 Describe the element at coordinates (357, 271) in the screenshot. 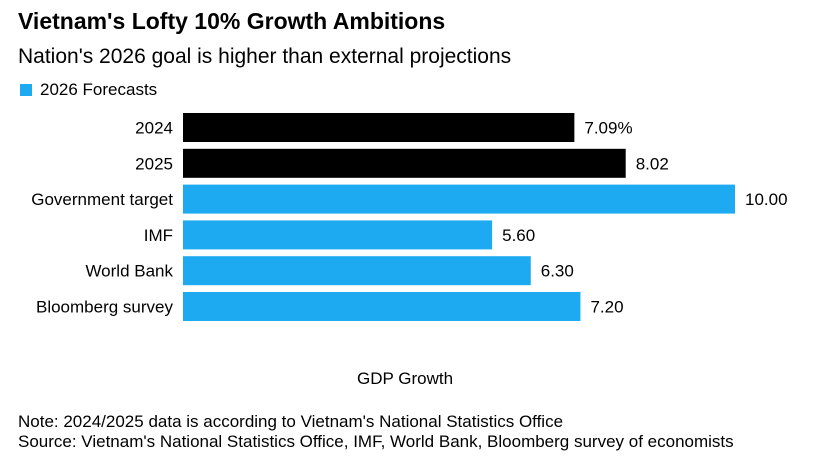

I see `bar-world-bank` at that location.